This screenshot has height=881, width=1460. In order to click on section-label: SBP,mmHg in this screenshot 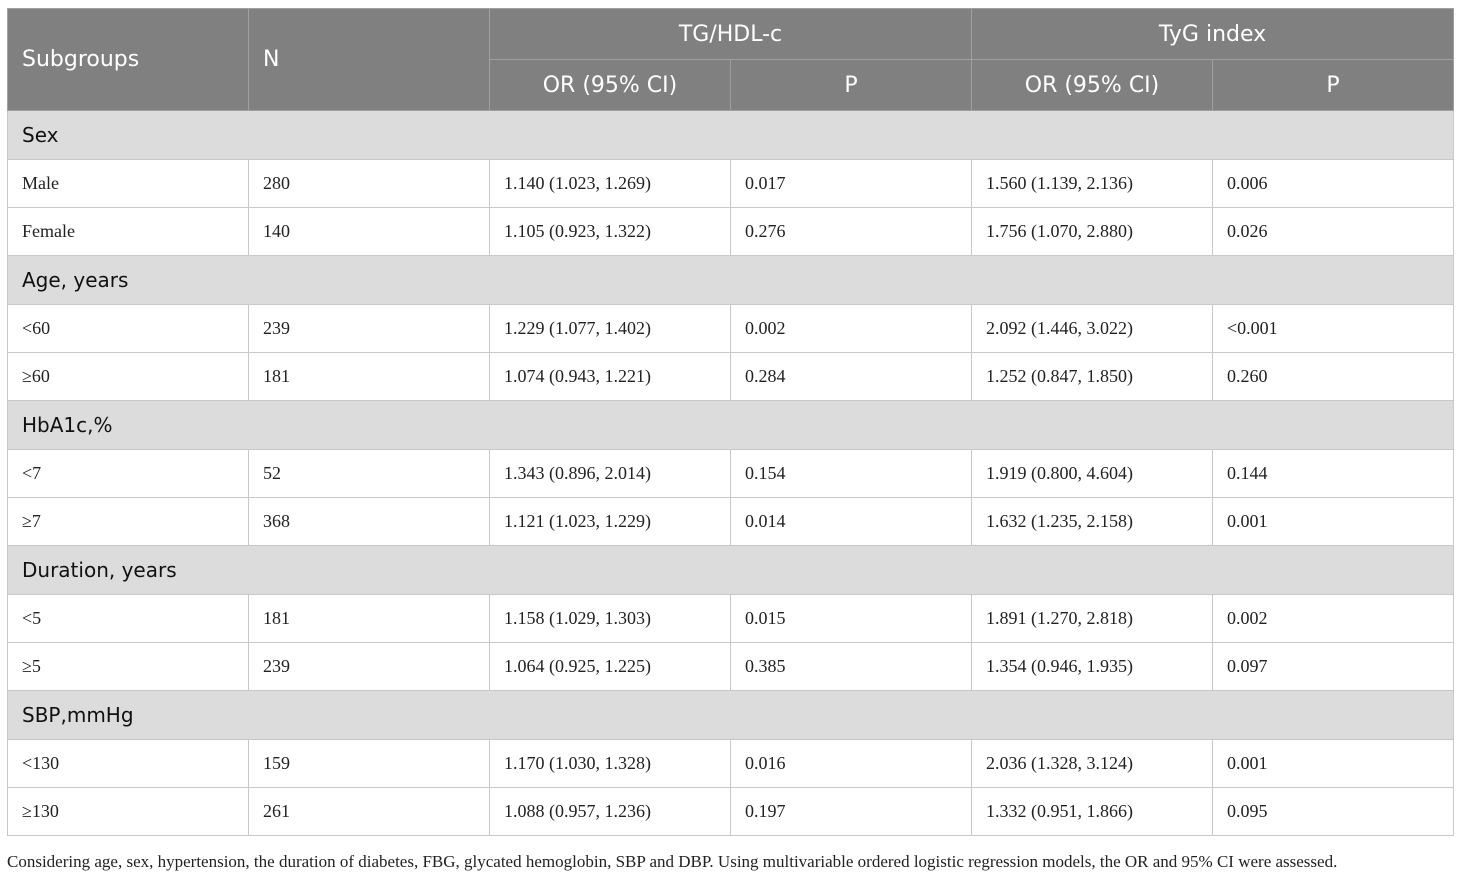, I will do `click(730, 715)`.